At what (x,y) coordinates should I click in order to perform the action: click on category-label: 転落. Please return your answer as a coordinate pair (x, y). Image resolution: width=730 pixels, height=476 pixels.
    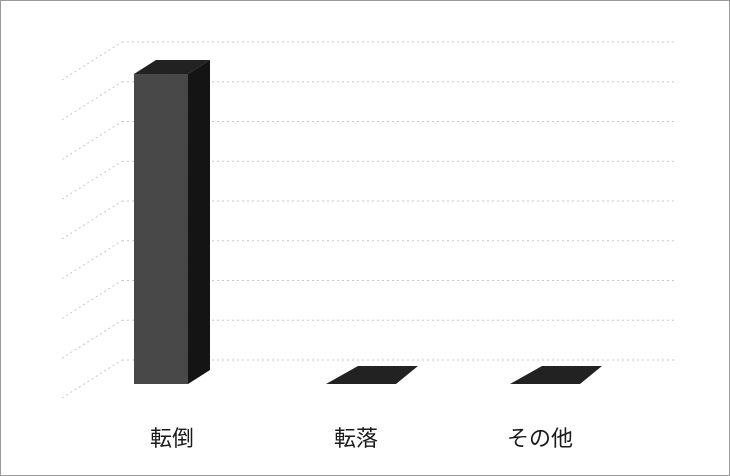
    Looking at the image, I should click on (356, 439).